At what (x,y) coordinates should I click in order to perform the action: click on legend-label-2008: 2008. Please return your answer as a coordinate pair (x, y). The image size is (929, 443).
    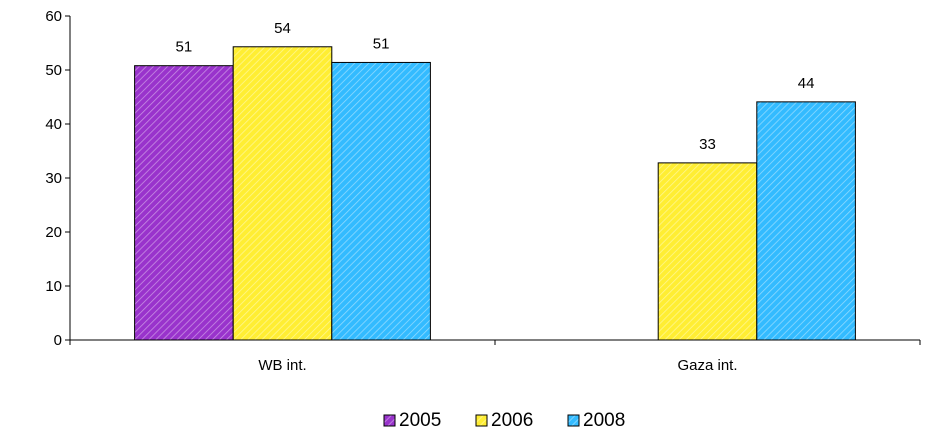
    Looking at the image, I should click on (604, 420).